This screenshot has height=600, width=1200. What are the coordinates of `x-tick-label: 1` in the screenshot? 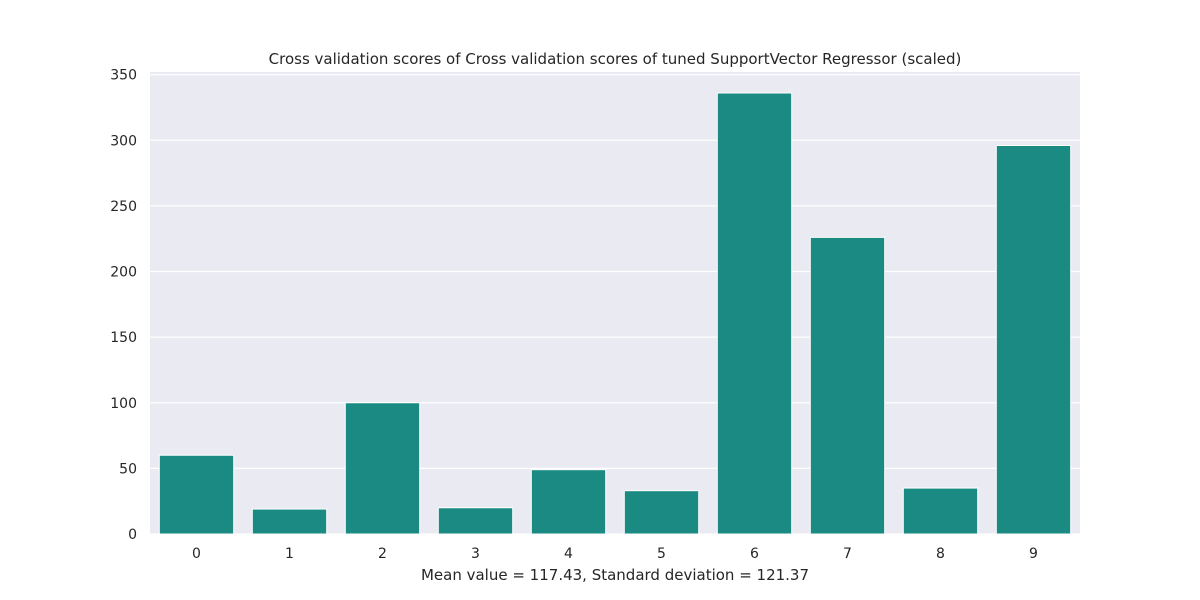 It's located at (289, 554).